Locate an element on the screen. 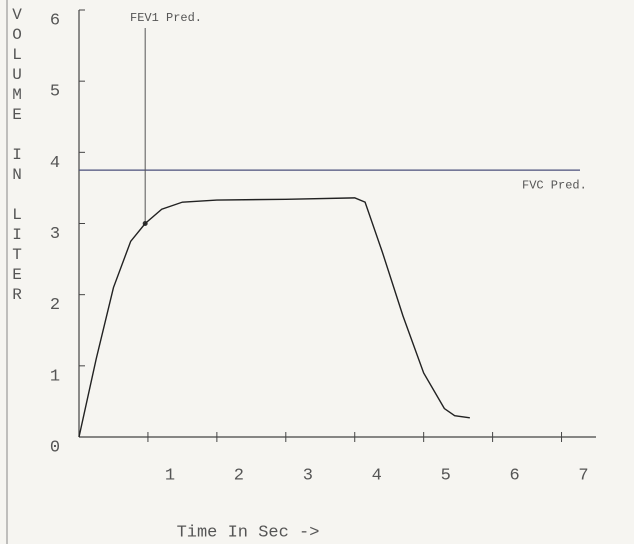 The height and width of the screenshot is (544, 634). y-tick-label: 2 is located at coordinates (55, 305).